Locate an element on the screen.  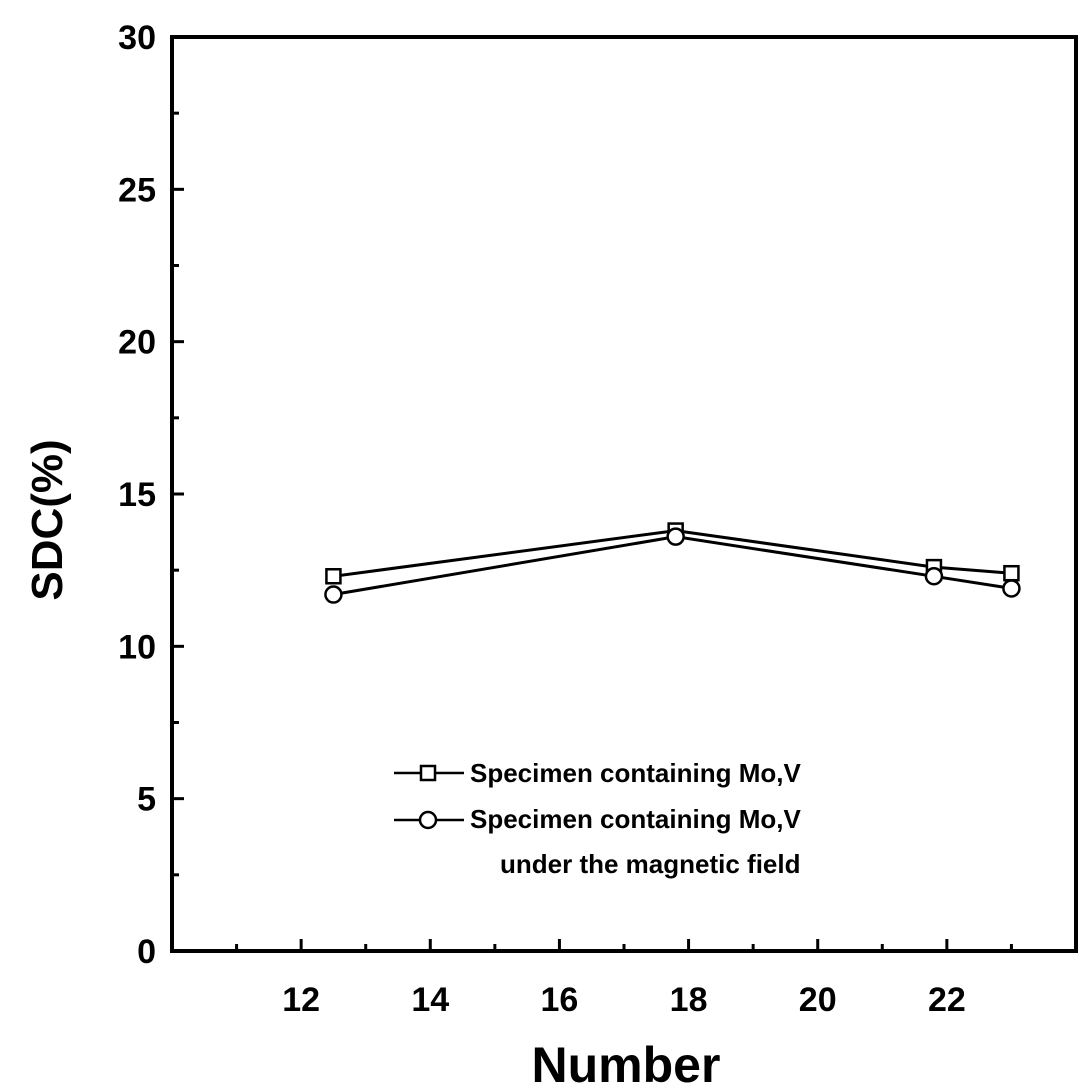
x-tick-label: 12 is located at coordinates (301, 1000).